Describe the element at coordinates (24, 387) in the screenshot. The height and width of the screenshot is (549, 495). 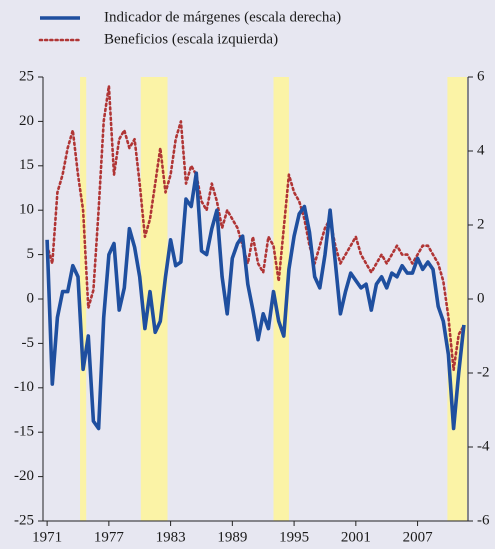
I see `y-tick-label: -10` at that location.